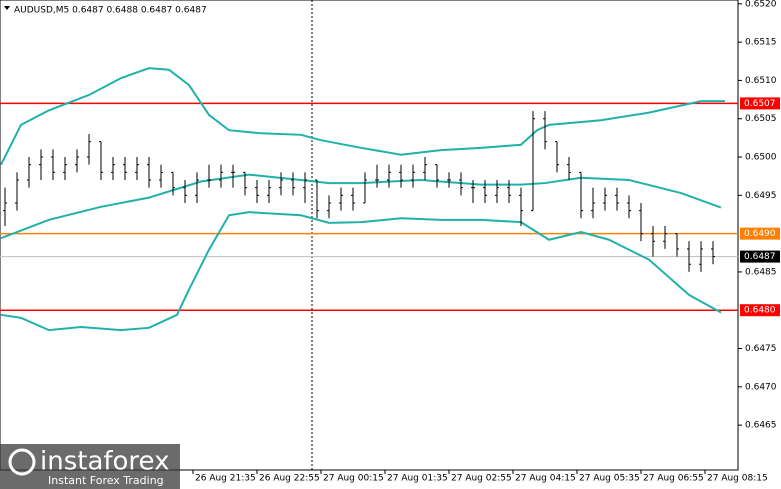 The height and width of the screenshot is (489, 781). What do you see at coordinates (761, 4) in the screenshot?
I see `y-tick-label: 0.6520` at bounding box center [761, 4].